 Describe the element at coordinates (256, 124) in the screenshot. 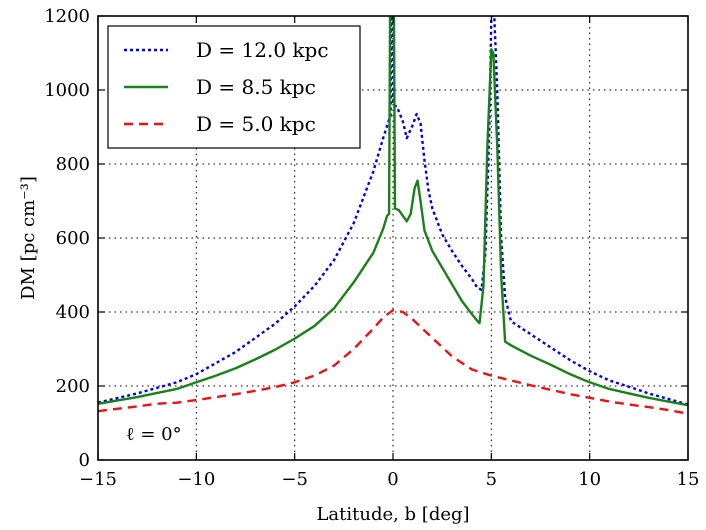

I see `legend-label-5kpc: D = 5.0 kpc` at that location.